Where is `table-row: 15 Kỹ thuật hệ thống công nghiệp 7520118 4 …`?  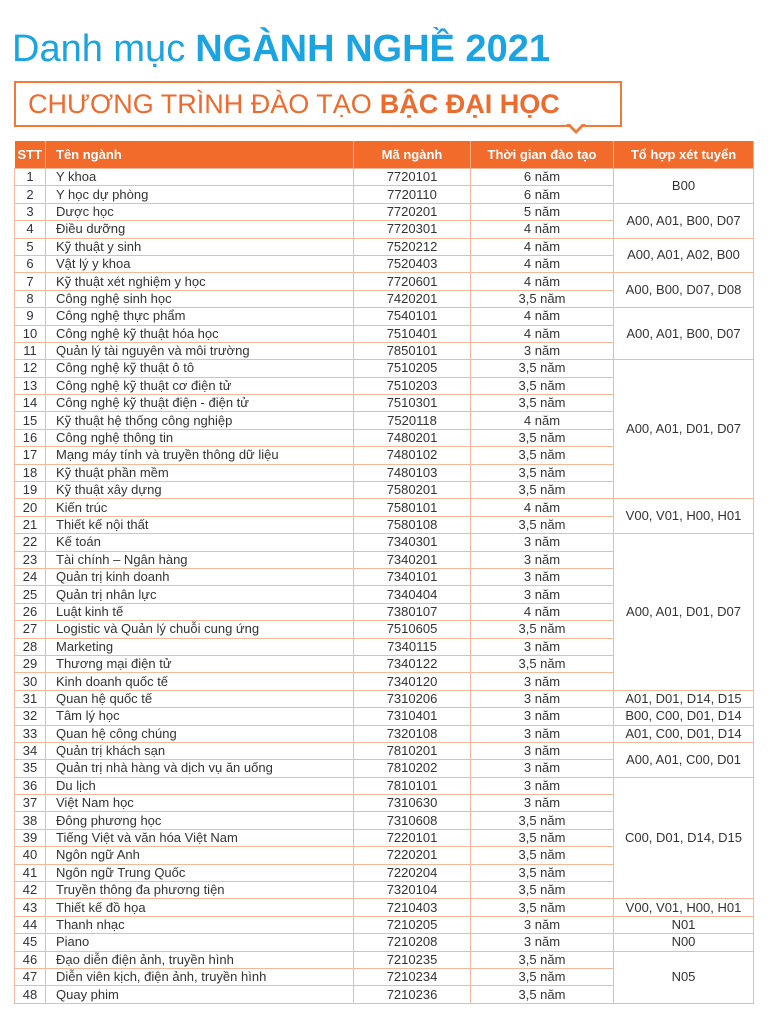 table-row: 15 Kỹ thuật hệ thống công nghiệp 7520118 4 … is located at coordinates (384, 420).